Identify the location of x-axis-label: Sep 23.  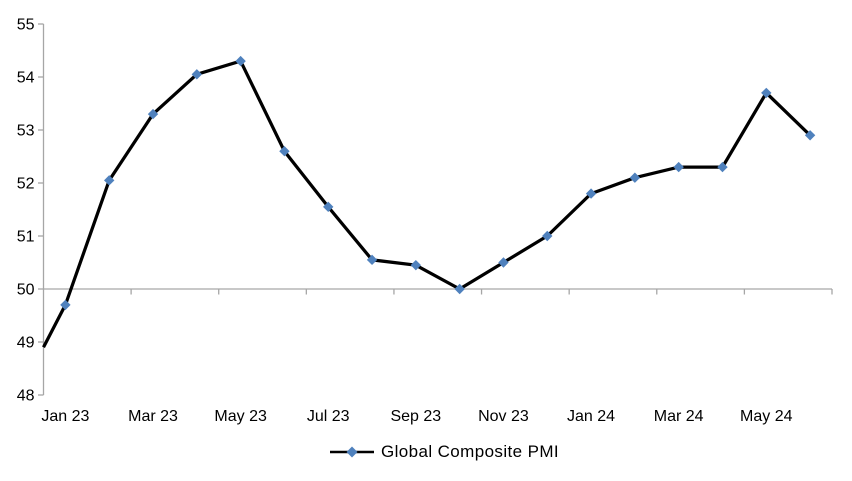
(415, 416).